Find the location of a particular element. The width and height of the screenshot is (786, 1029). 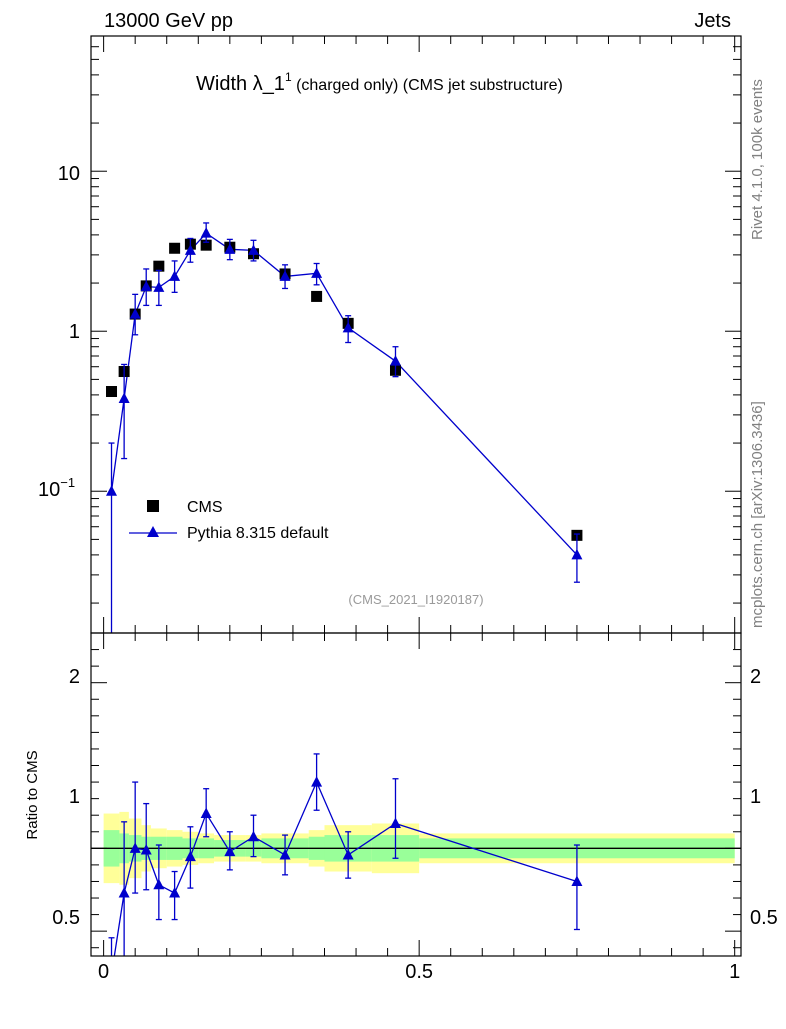

ratio-ylabel: Ratio to CMS is located at coordinates (32, 794).